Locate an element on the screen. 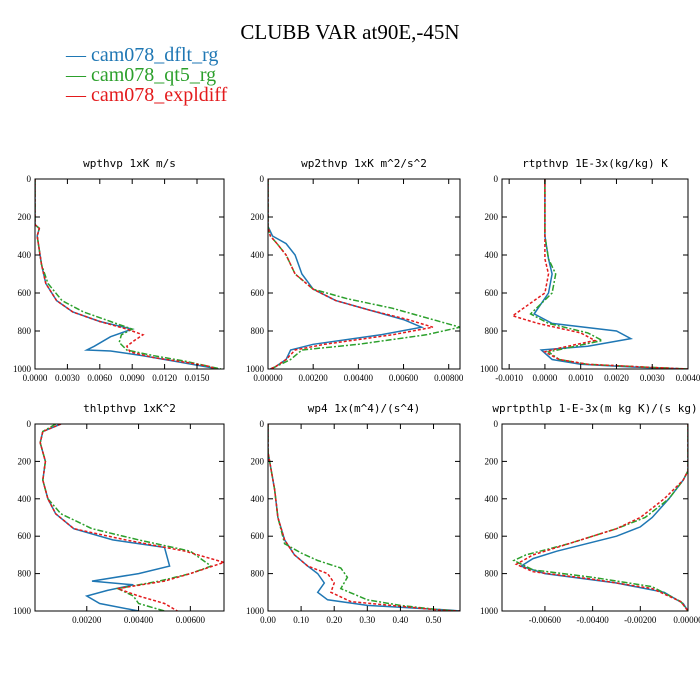  x-tick-label: -0.0010 is located at coordinates (509, 378).